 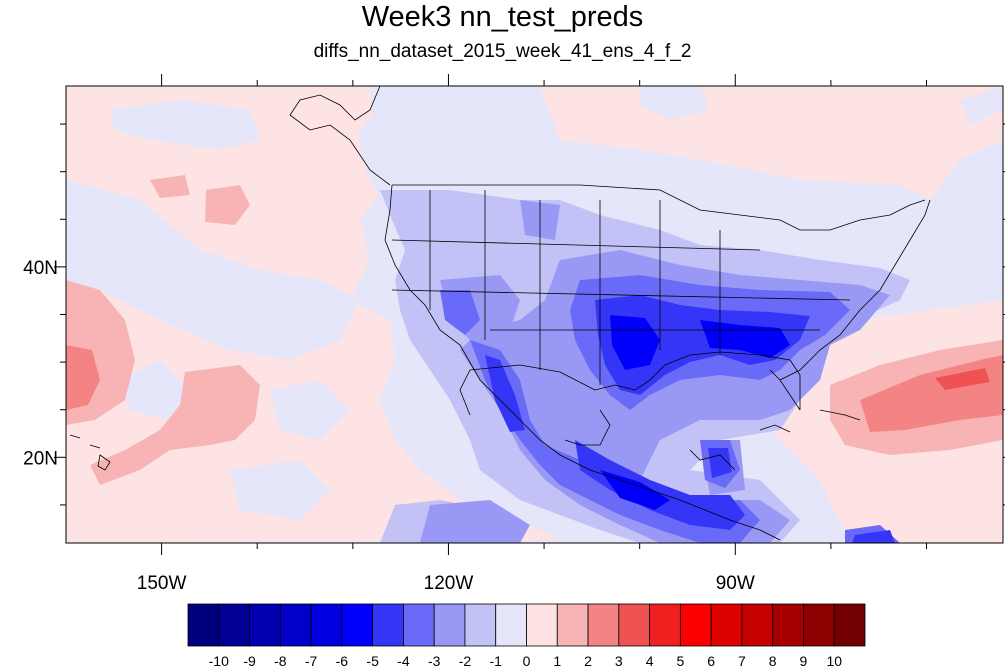 I want to click on colorbar-label: -1, so click(x=496, y=661).